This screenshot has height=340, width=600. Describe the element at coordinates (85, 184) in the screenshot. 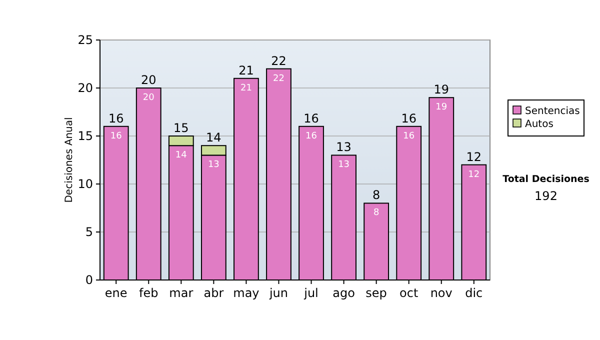

I see `y-tick-label: 10` at that location.